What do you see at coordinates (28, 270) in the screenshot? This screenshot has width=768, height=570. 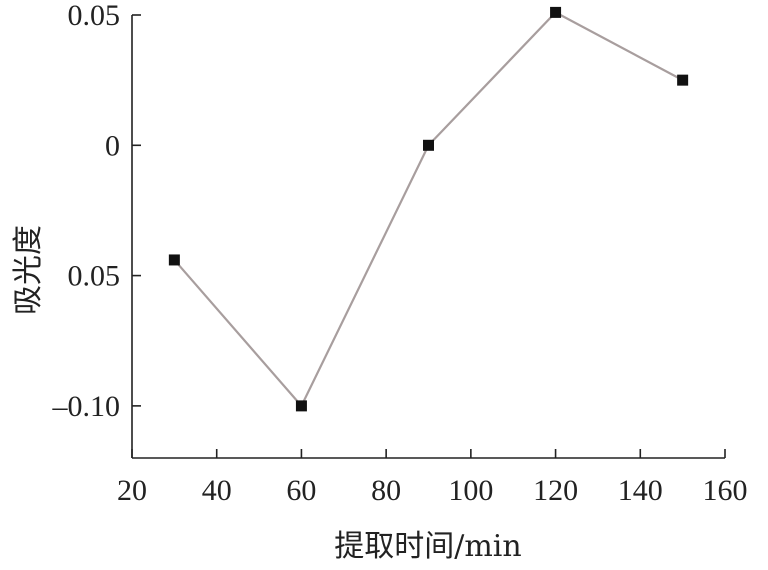 I see `y-axis-title: 吸光度` at bounding box center [28, 270].